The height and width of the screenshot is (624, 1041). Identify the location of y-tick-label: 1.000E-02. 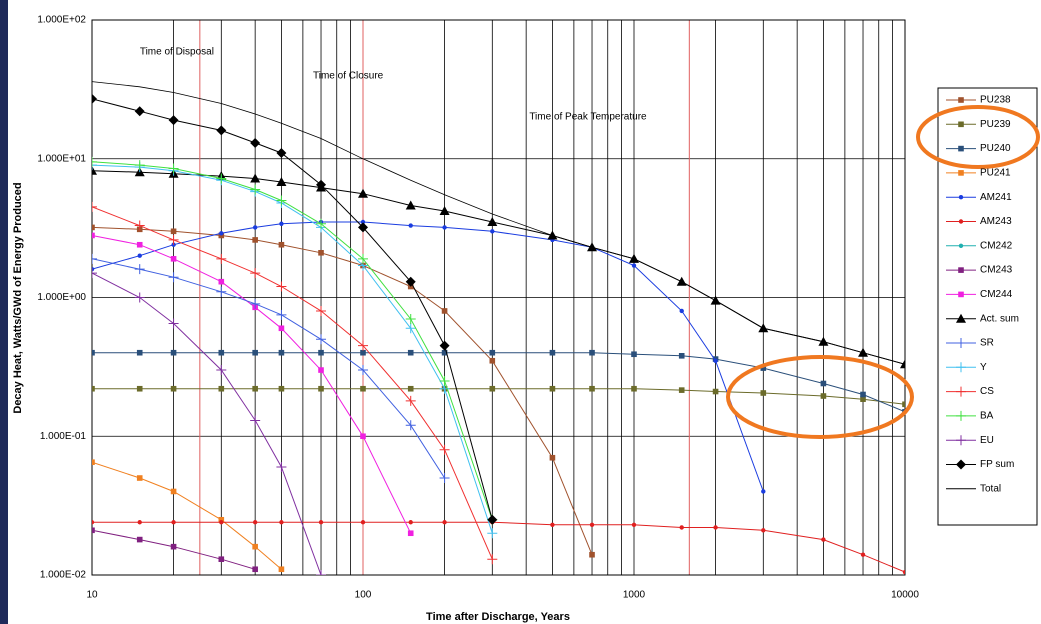
(63, 575).